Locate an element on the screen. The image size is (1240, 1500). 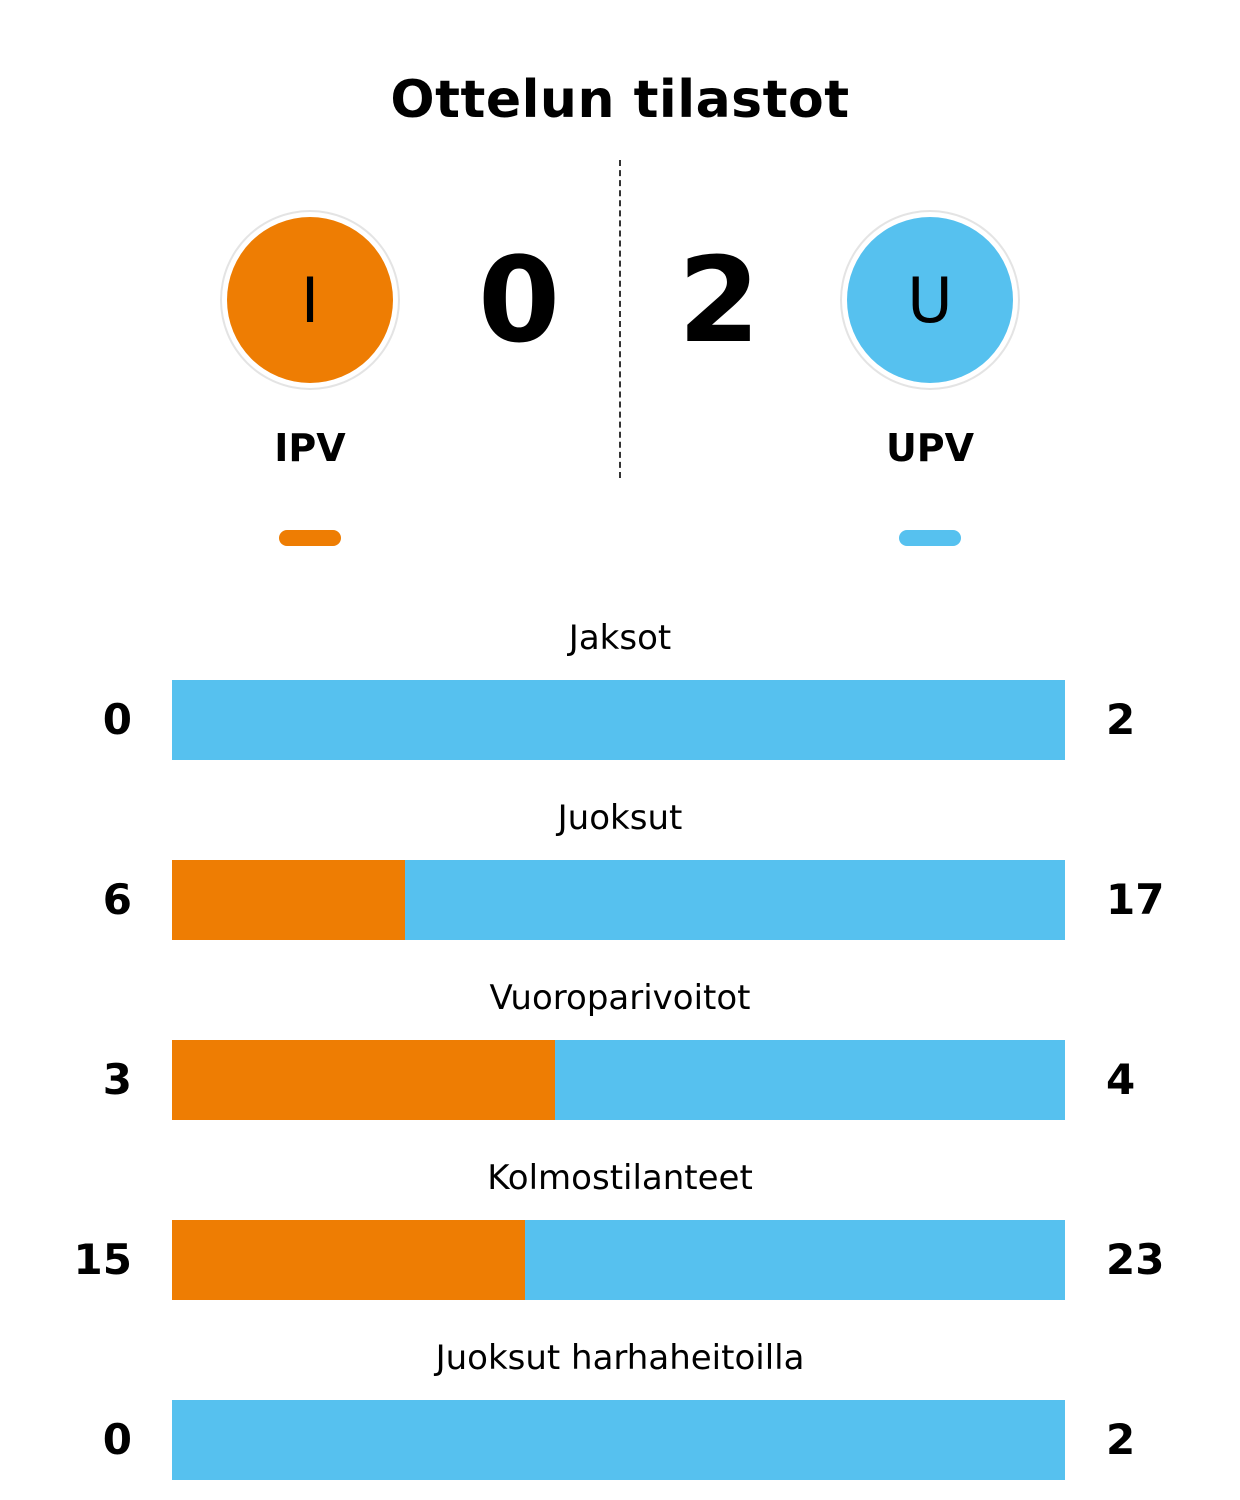
away-team-name: UPV is located at coordinates (930, 448).